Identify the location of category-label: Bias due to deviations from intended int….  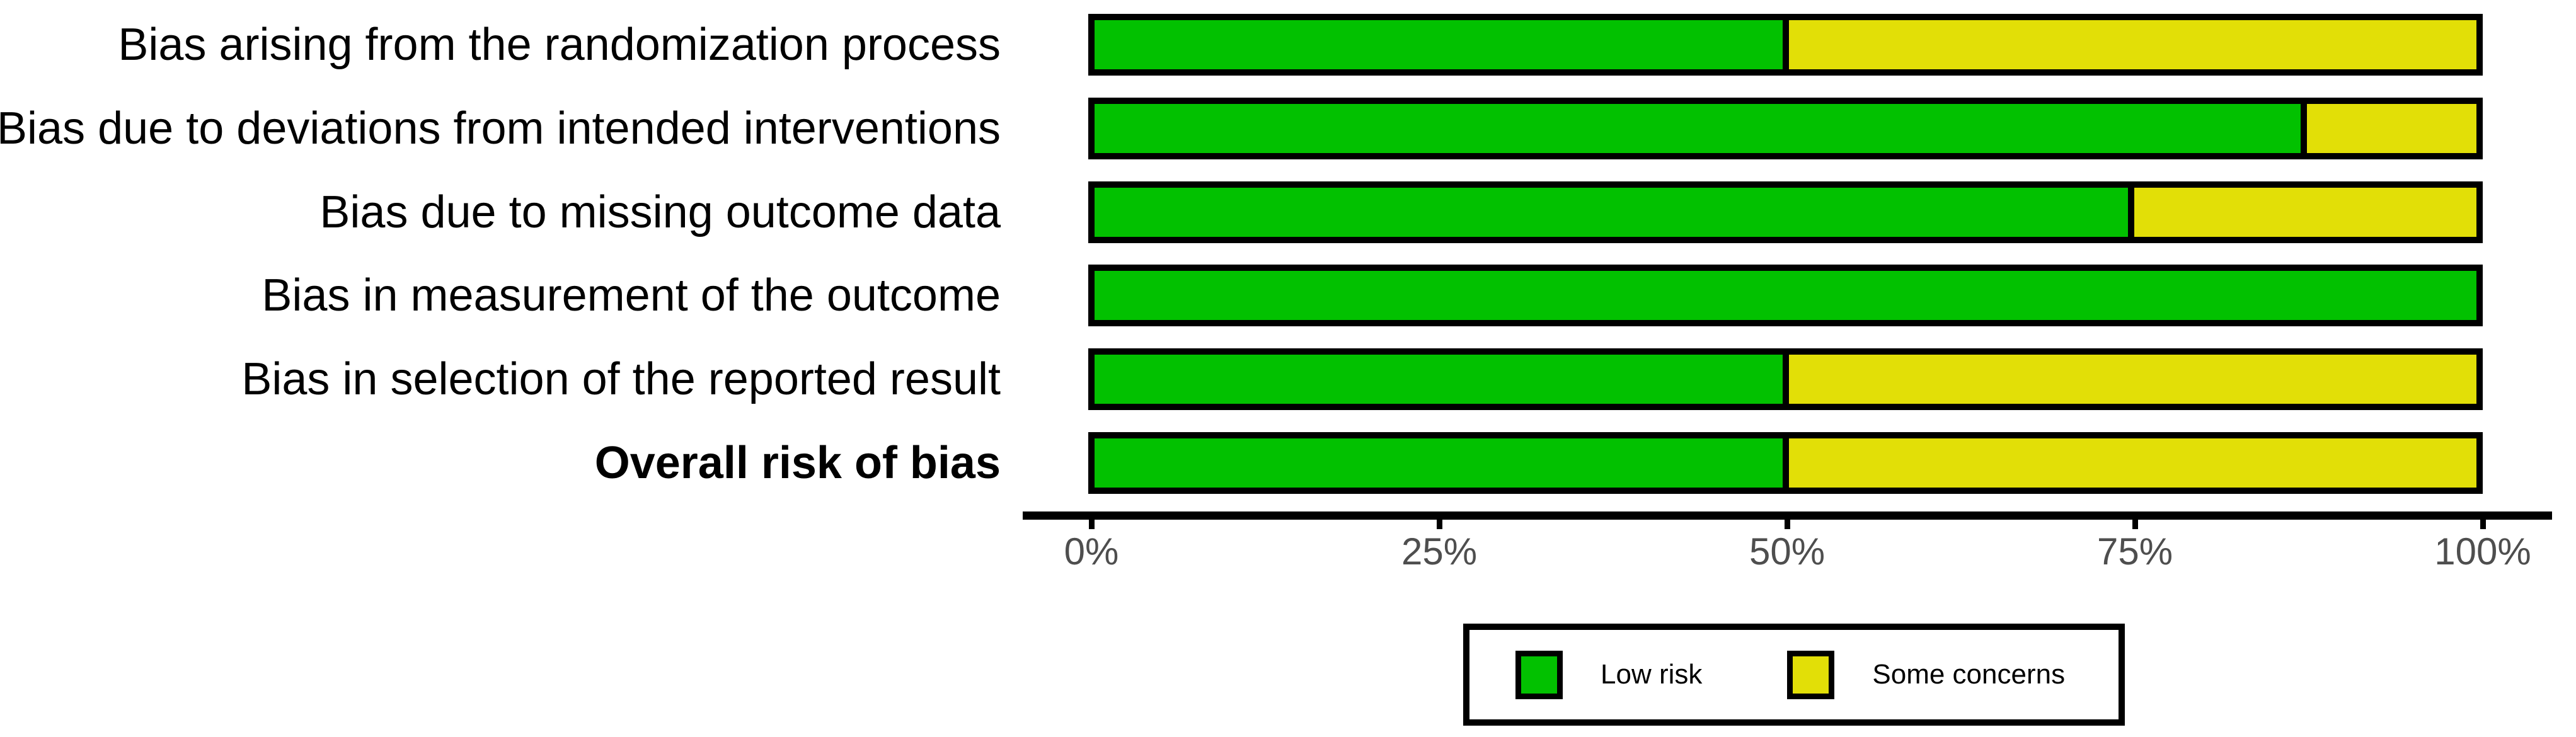
(500, 128).